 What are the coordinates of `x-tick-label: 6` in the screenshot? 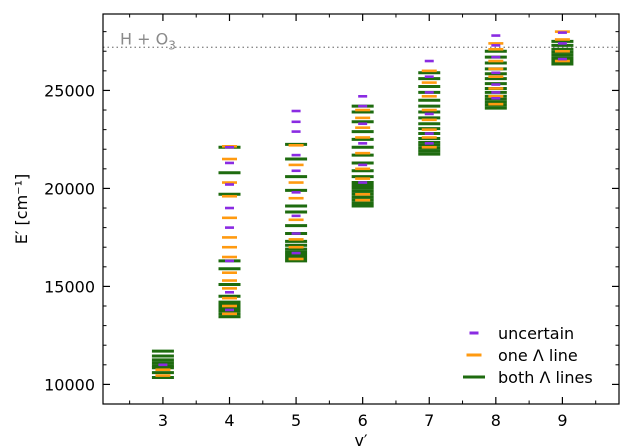 It's located at (363, 420).